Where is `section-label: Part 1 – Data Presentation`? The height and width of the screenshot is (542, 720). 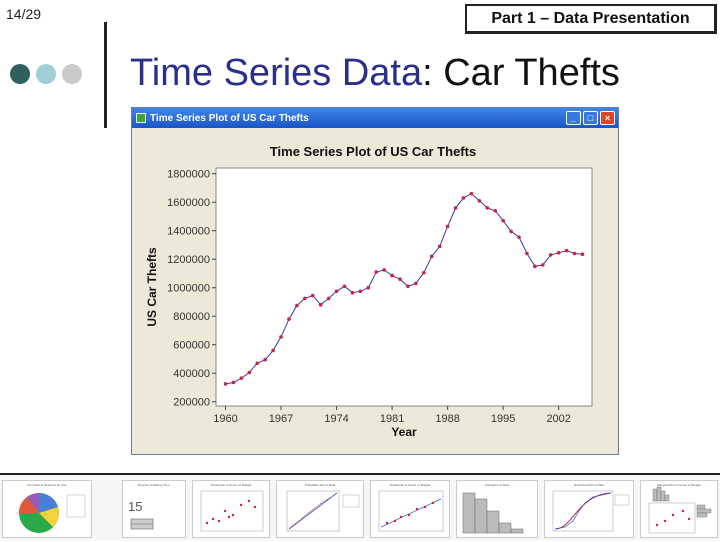
section-label: Part 1 – Data Presentation is located at coordinates (590, 18).